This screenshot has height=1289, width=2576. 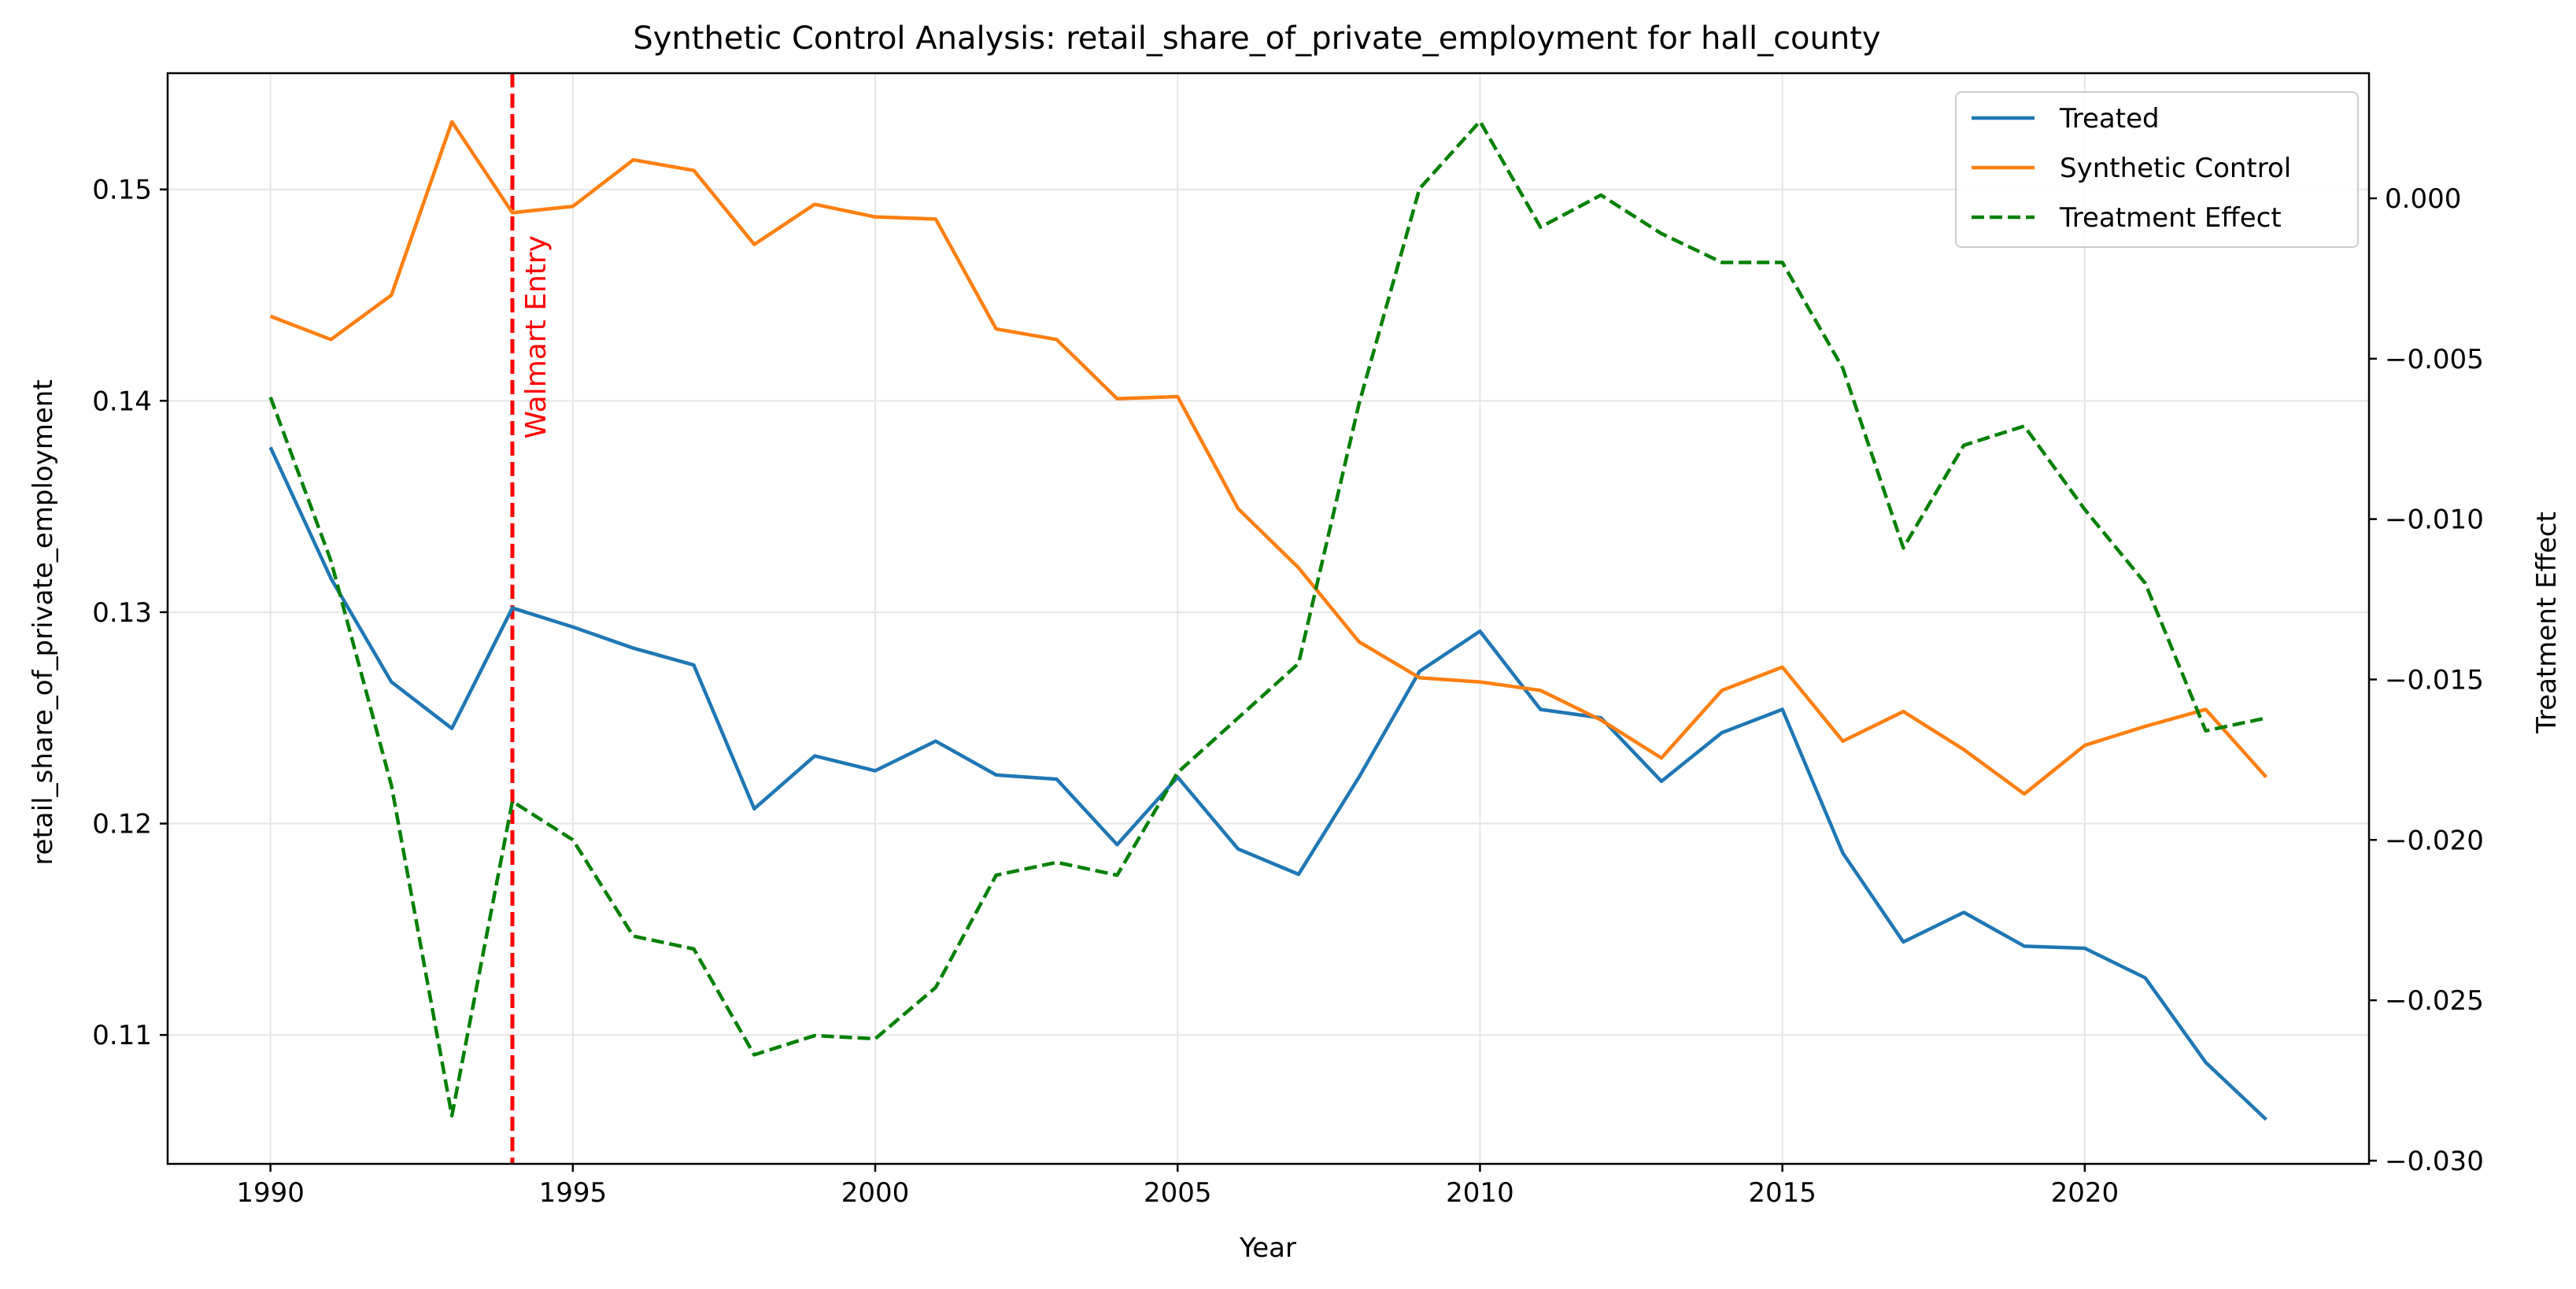 What do you see at coordinates (1178, 1193) in the screenshot?
I see `x-tick-label: 2005` at bounding box center [1178, 1193].